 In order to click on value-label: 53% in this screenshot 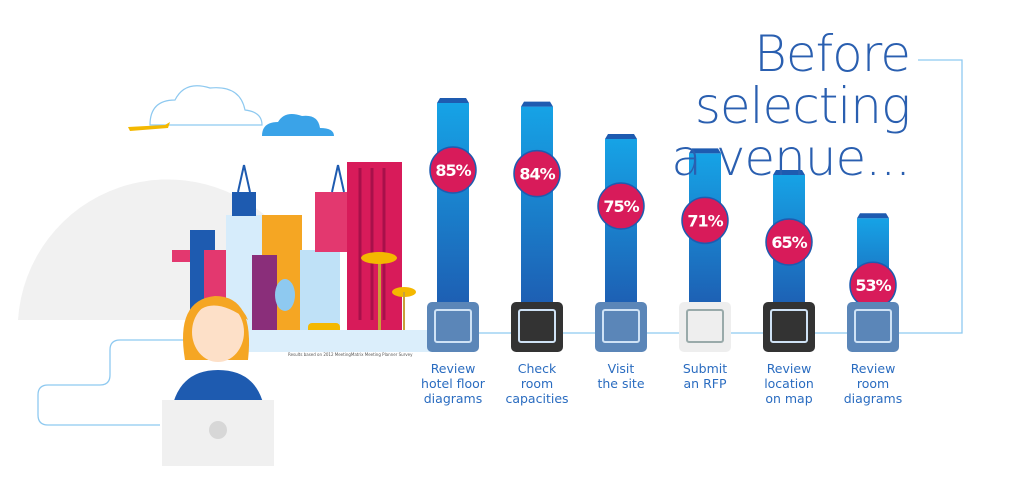, I will do `click(873, 285)`.